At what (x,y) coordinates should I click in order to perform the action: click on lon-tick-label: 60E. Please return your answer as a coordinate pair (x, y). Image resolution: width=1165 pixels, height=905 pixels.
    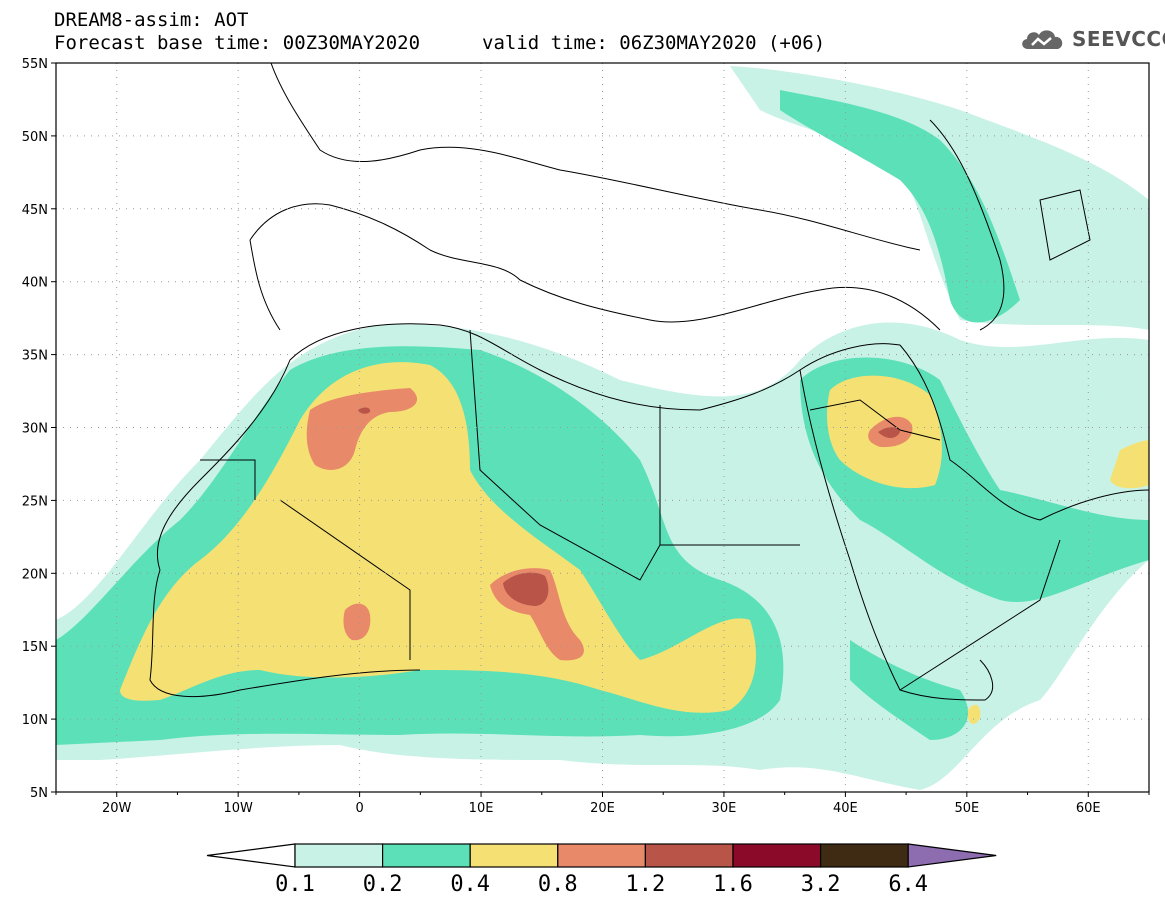
    Looking at the image, I should click on (1088, 808).